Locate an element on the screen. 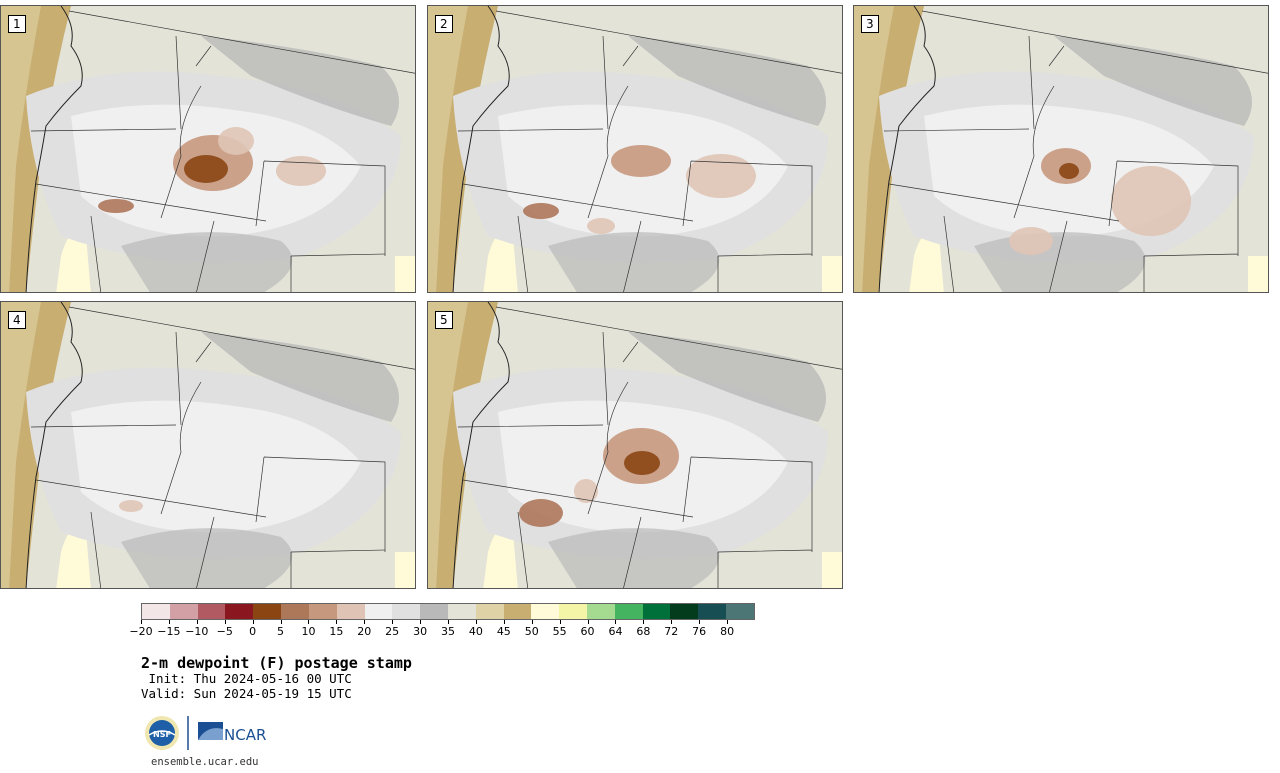  colorbar-tick-label: 68 is located at coordinates (643, 631).